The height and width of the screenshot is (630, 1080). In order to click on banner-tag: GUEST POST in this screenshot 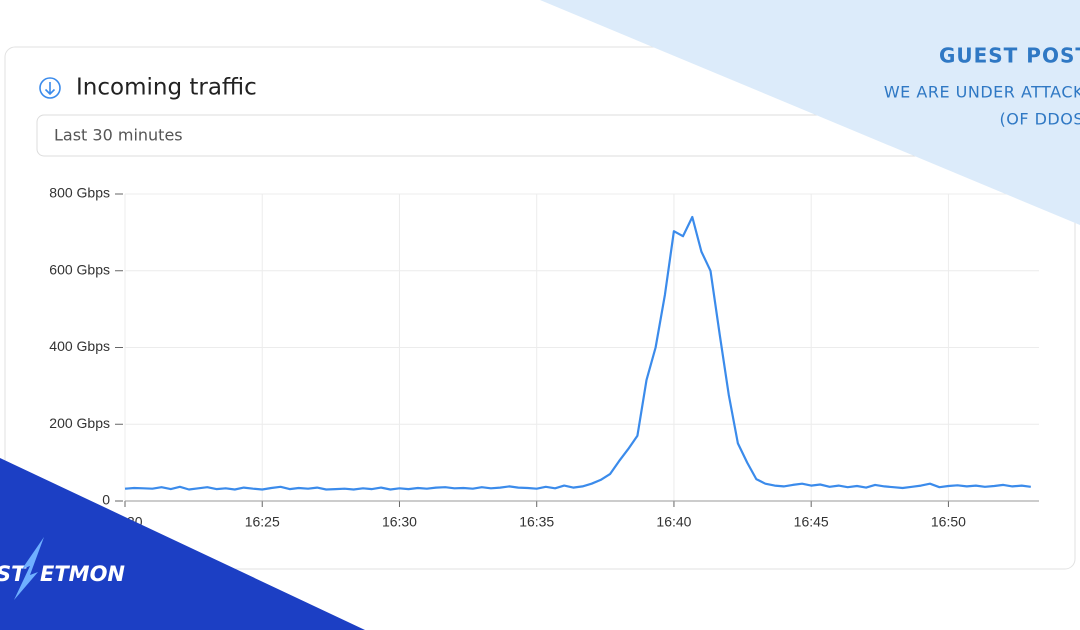, I will do `click(1009, 56)`.